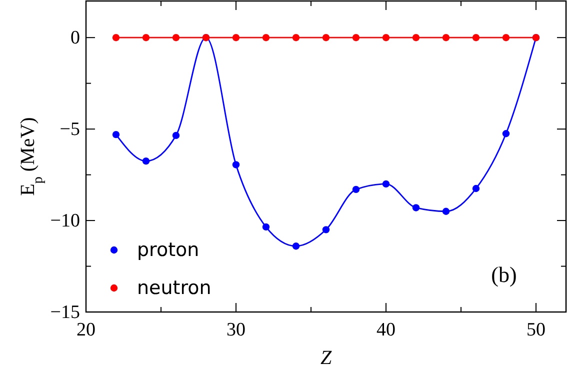 The width and height of the screenshot is (567, 369). What do you see at coordinates (326, 358) in the screenshot?
I see `x-axis-title: Z` at bounding box center [326, 358].